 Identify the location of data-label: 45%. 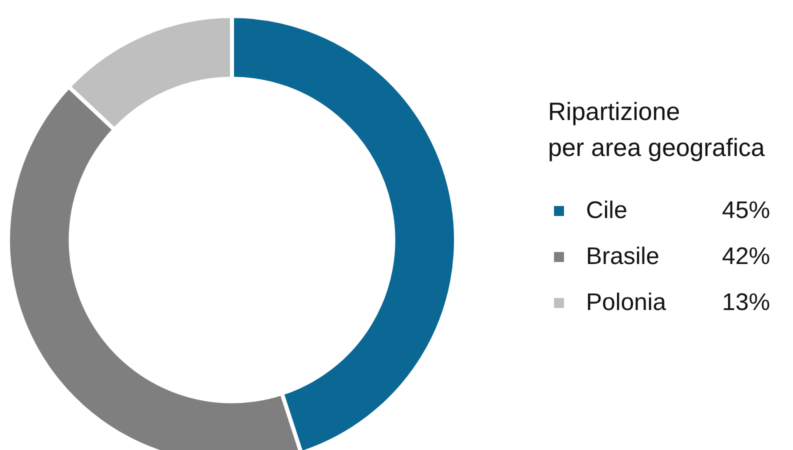
(746, 211).